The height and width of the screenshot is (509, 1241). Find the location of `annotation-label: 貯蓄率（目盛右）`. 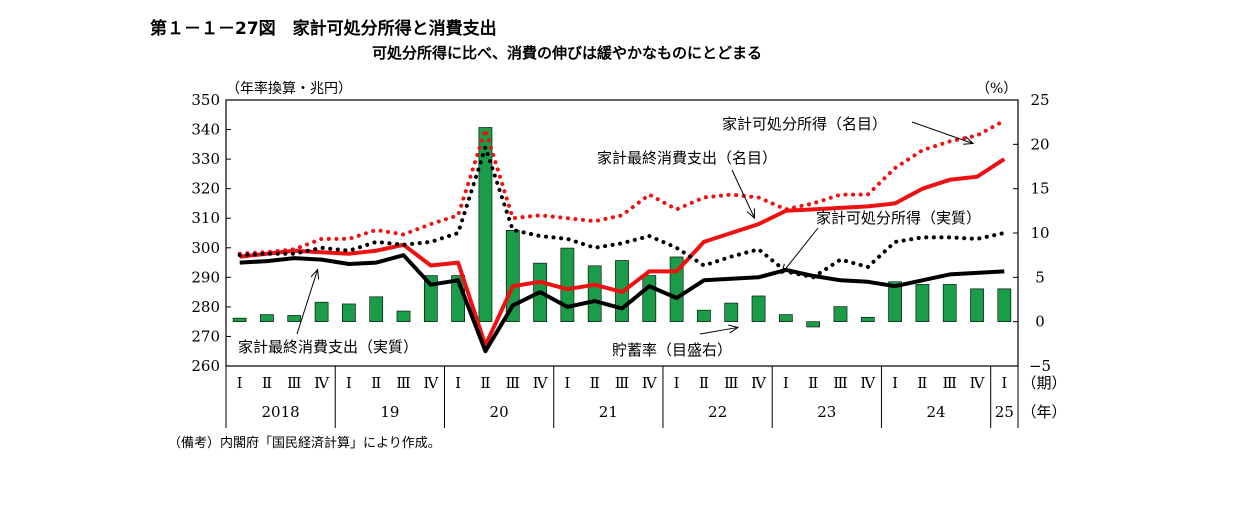

annotation-label: 貯蓄率（目盛右） is located at coordinates (672, 350).